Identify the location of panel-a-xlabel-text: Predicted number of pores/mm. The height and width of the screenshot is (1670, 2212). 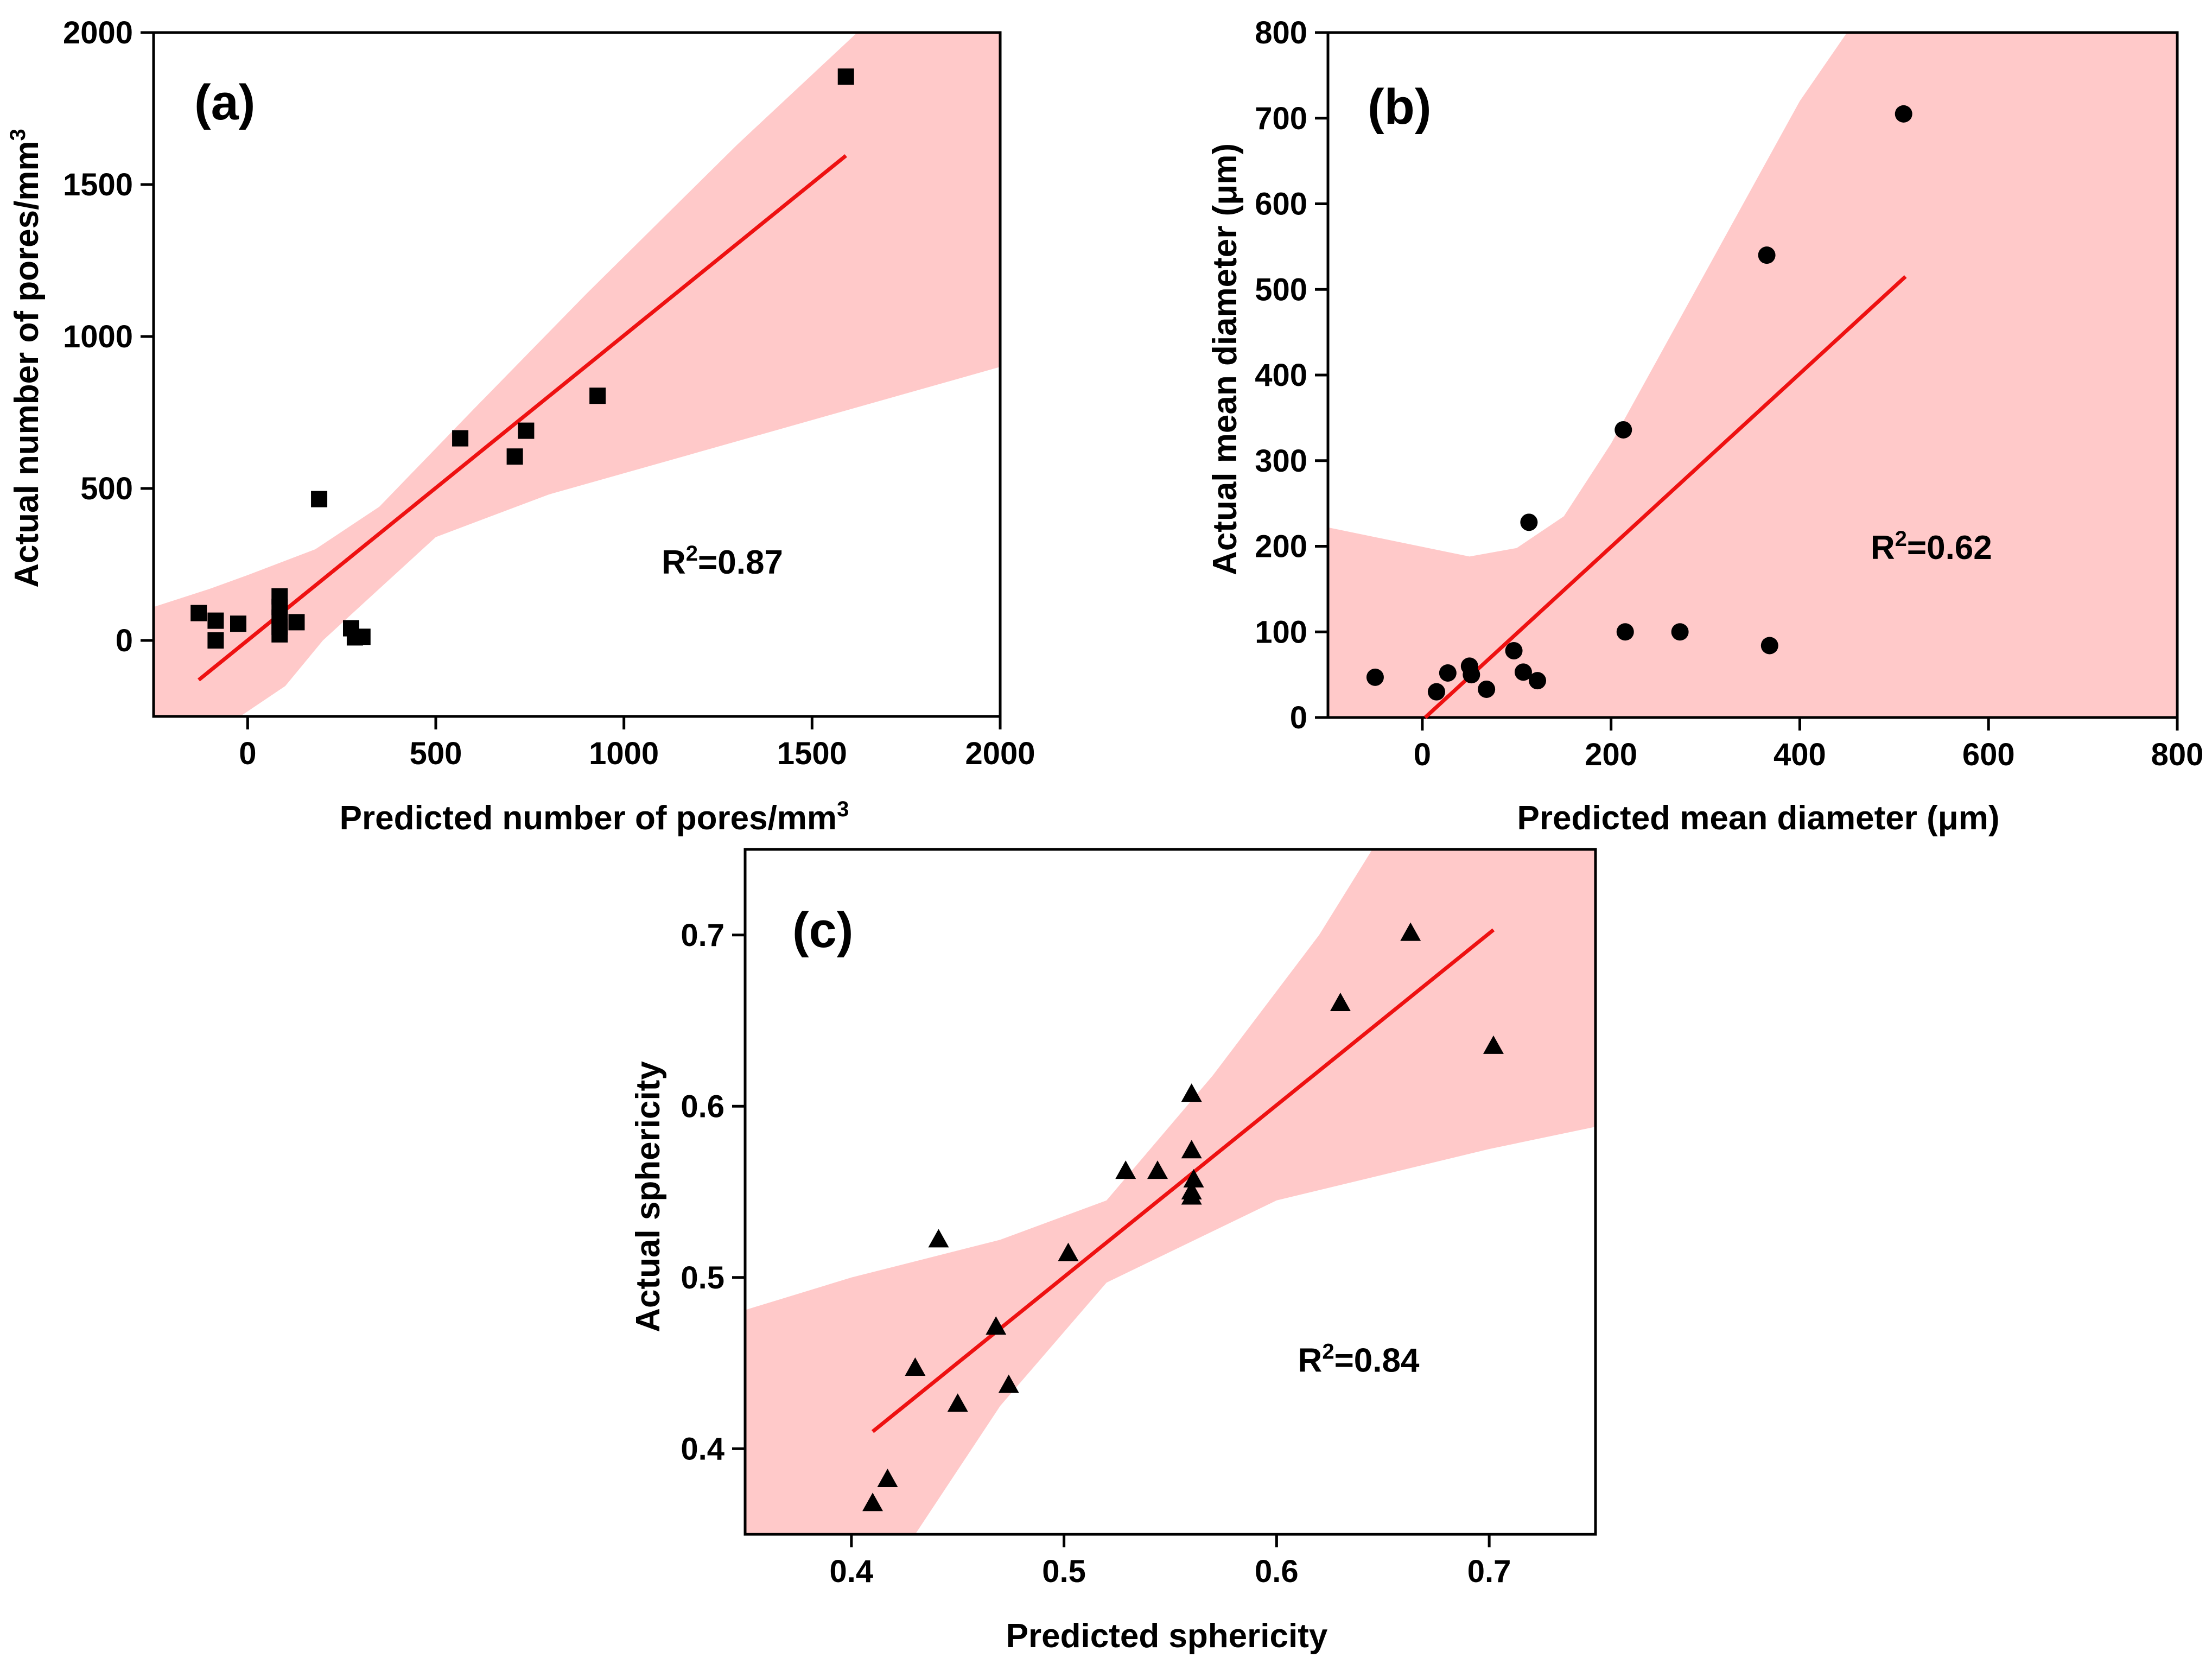
(588, 818).